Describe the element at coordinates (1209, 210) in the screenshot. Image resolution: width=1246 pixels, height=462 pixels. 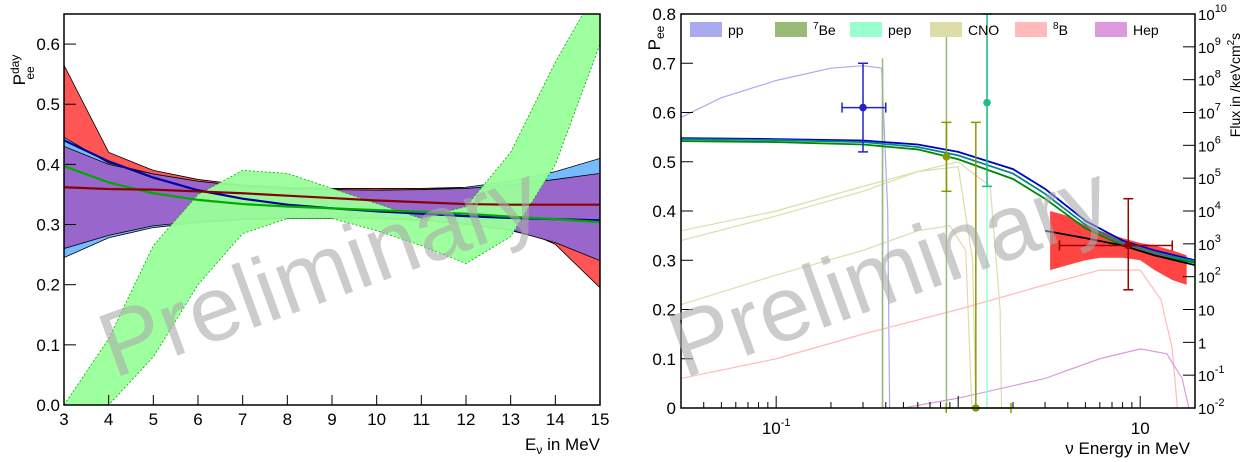
I see `right-y2-tick-label: 10⁴` at that location.